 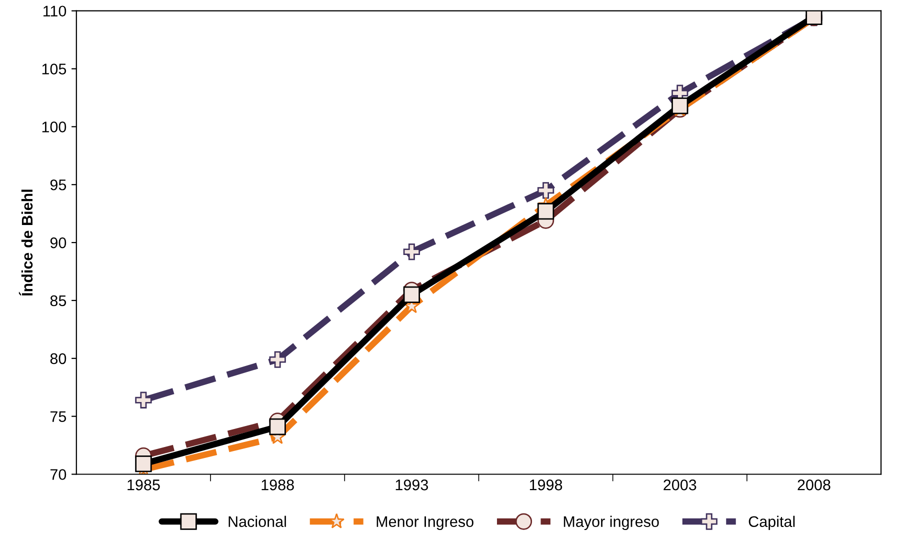 I want to click on y-tick-label: 70, so click(x=58, y=474).